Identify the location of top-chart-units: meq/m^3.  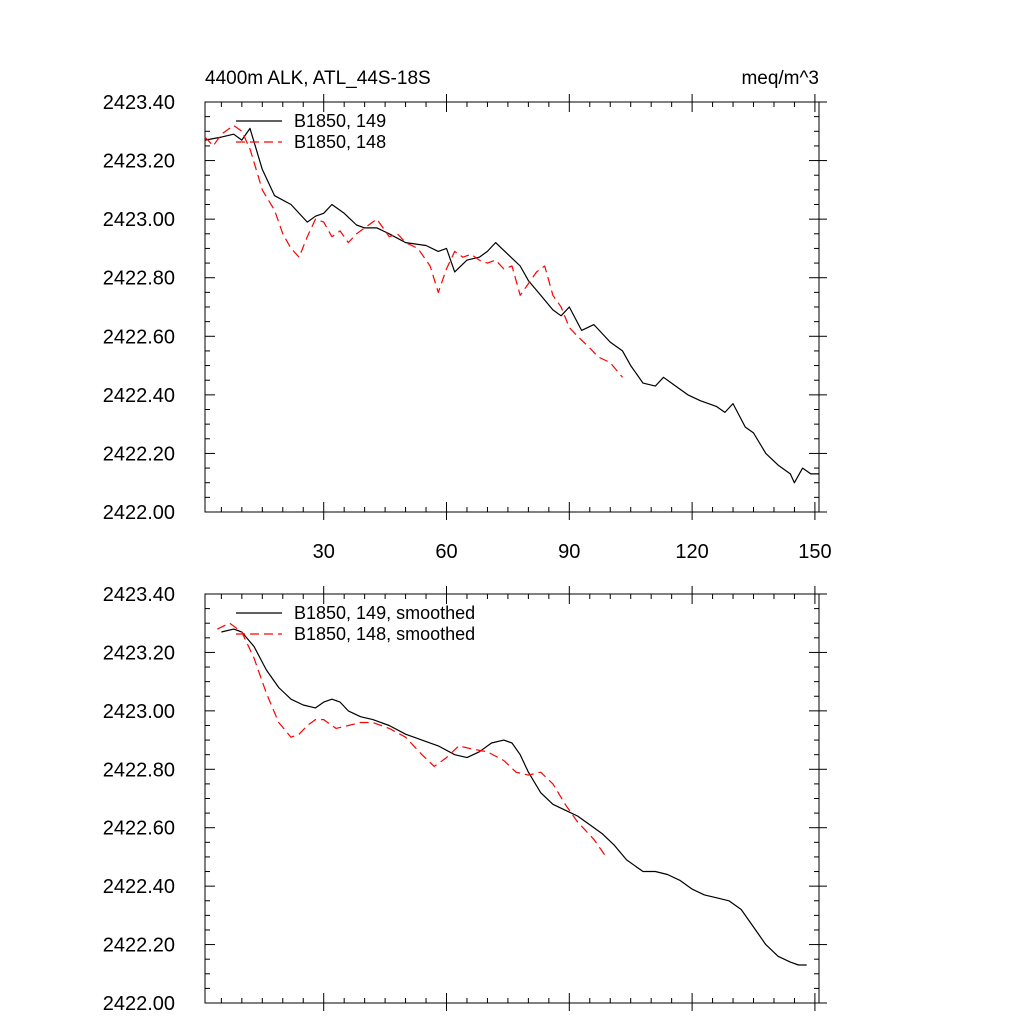
(780, 78).